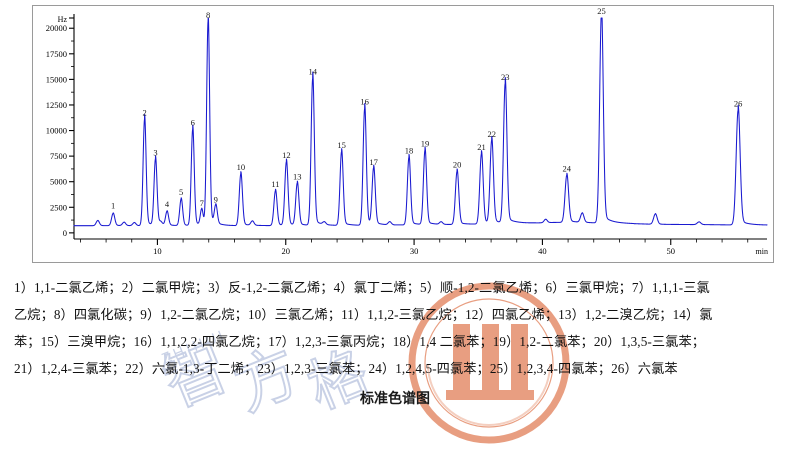 This screenshot has width=790, height=454. I want to click on y-tick-label: 5000, so click(58, 182).